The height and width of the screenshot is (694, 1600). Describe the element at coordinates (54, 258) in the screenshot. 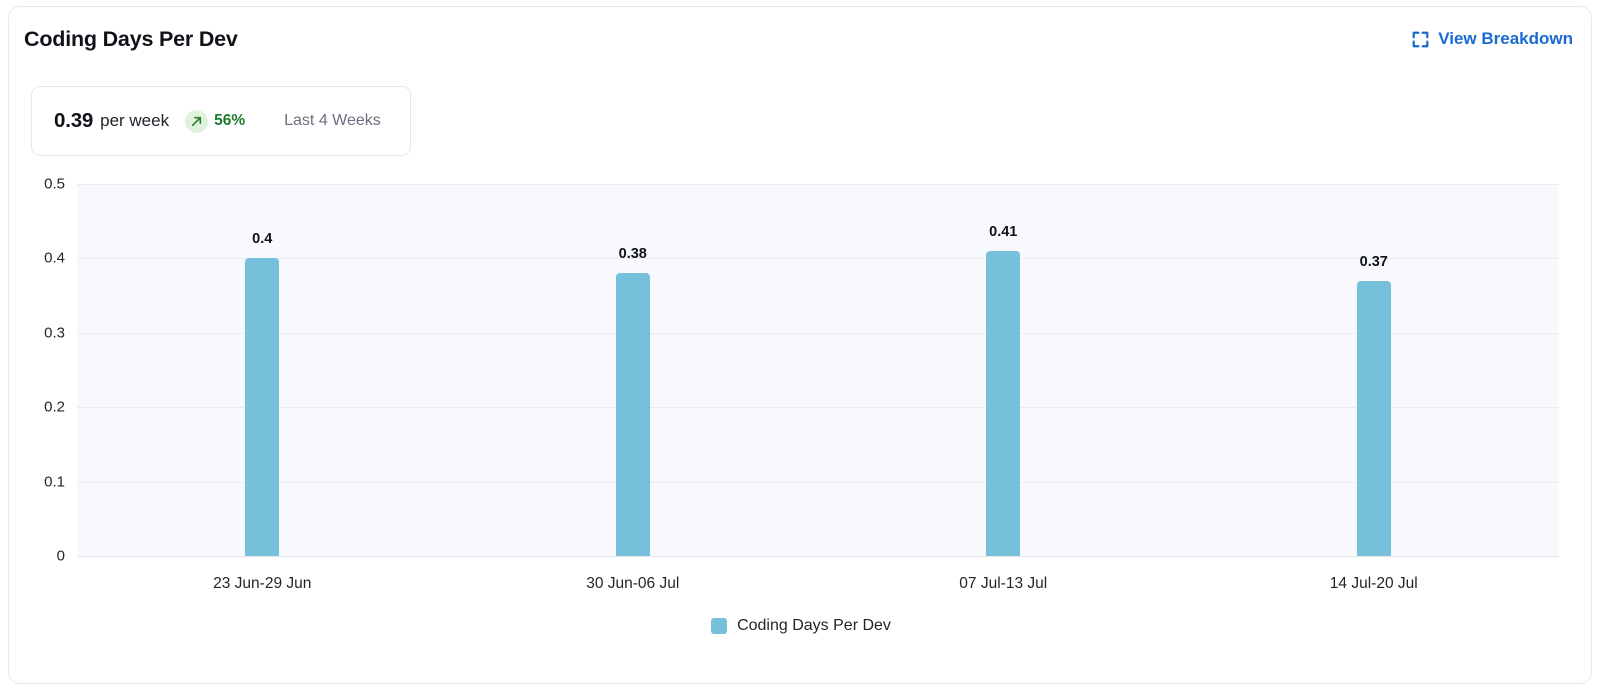

I see `y-axis-tick-label: 0.4` at that location.